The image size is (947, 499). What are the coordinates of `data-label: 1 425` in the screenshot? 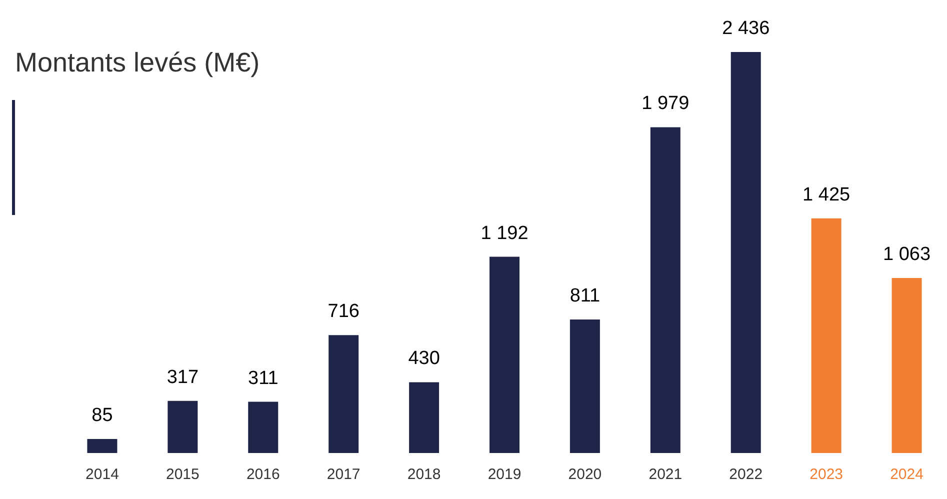 It's located at (826, 195).